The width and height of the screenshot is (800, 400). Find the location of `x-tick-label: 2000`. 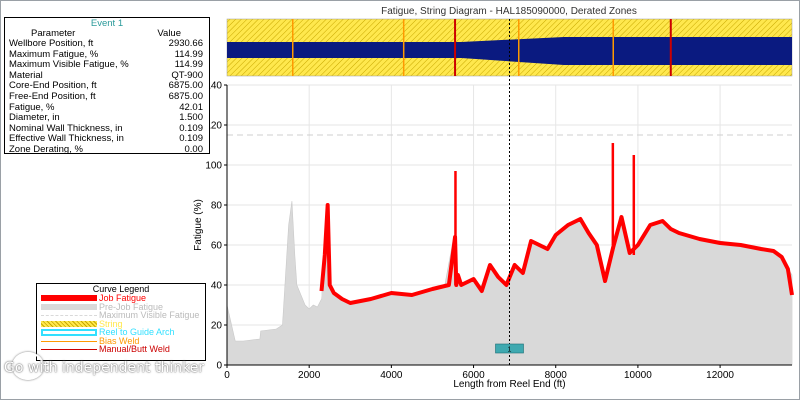

x-tick-label: 2000 is located at coordinates (309, 375).